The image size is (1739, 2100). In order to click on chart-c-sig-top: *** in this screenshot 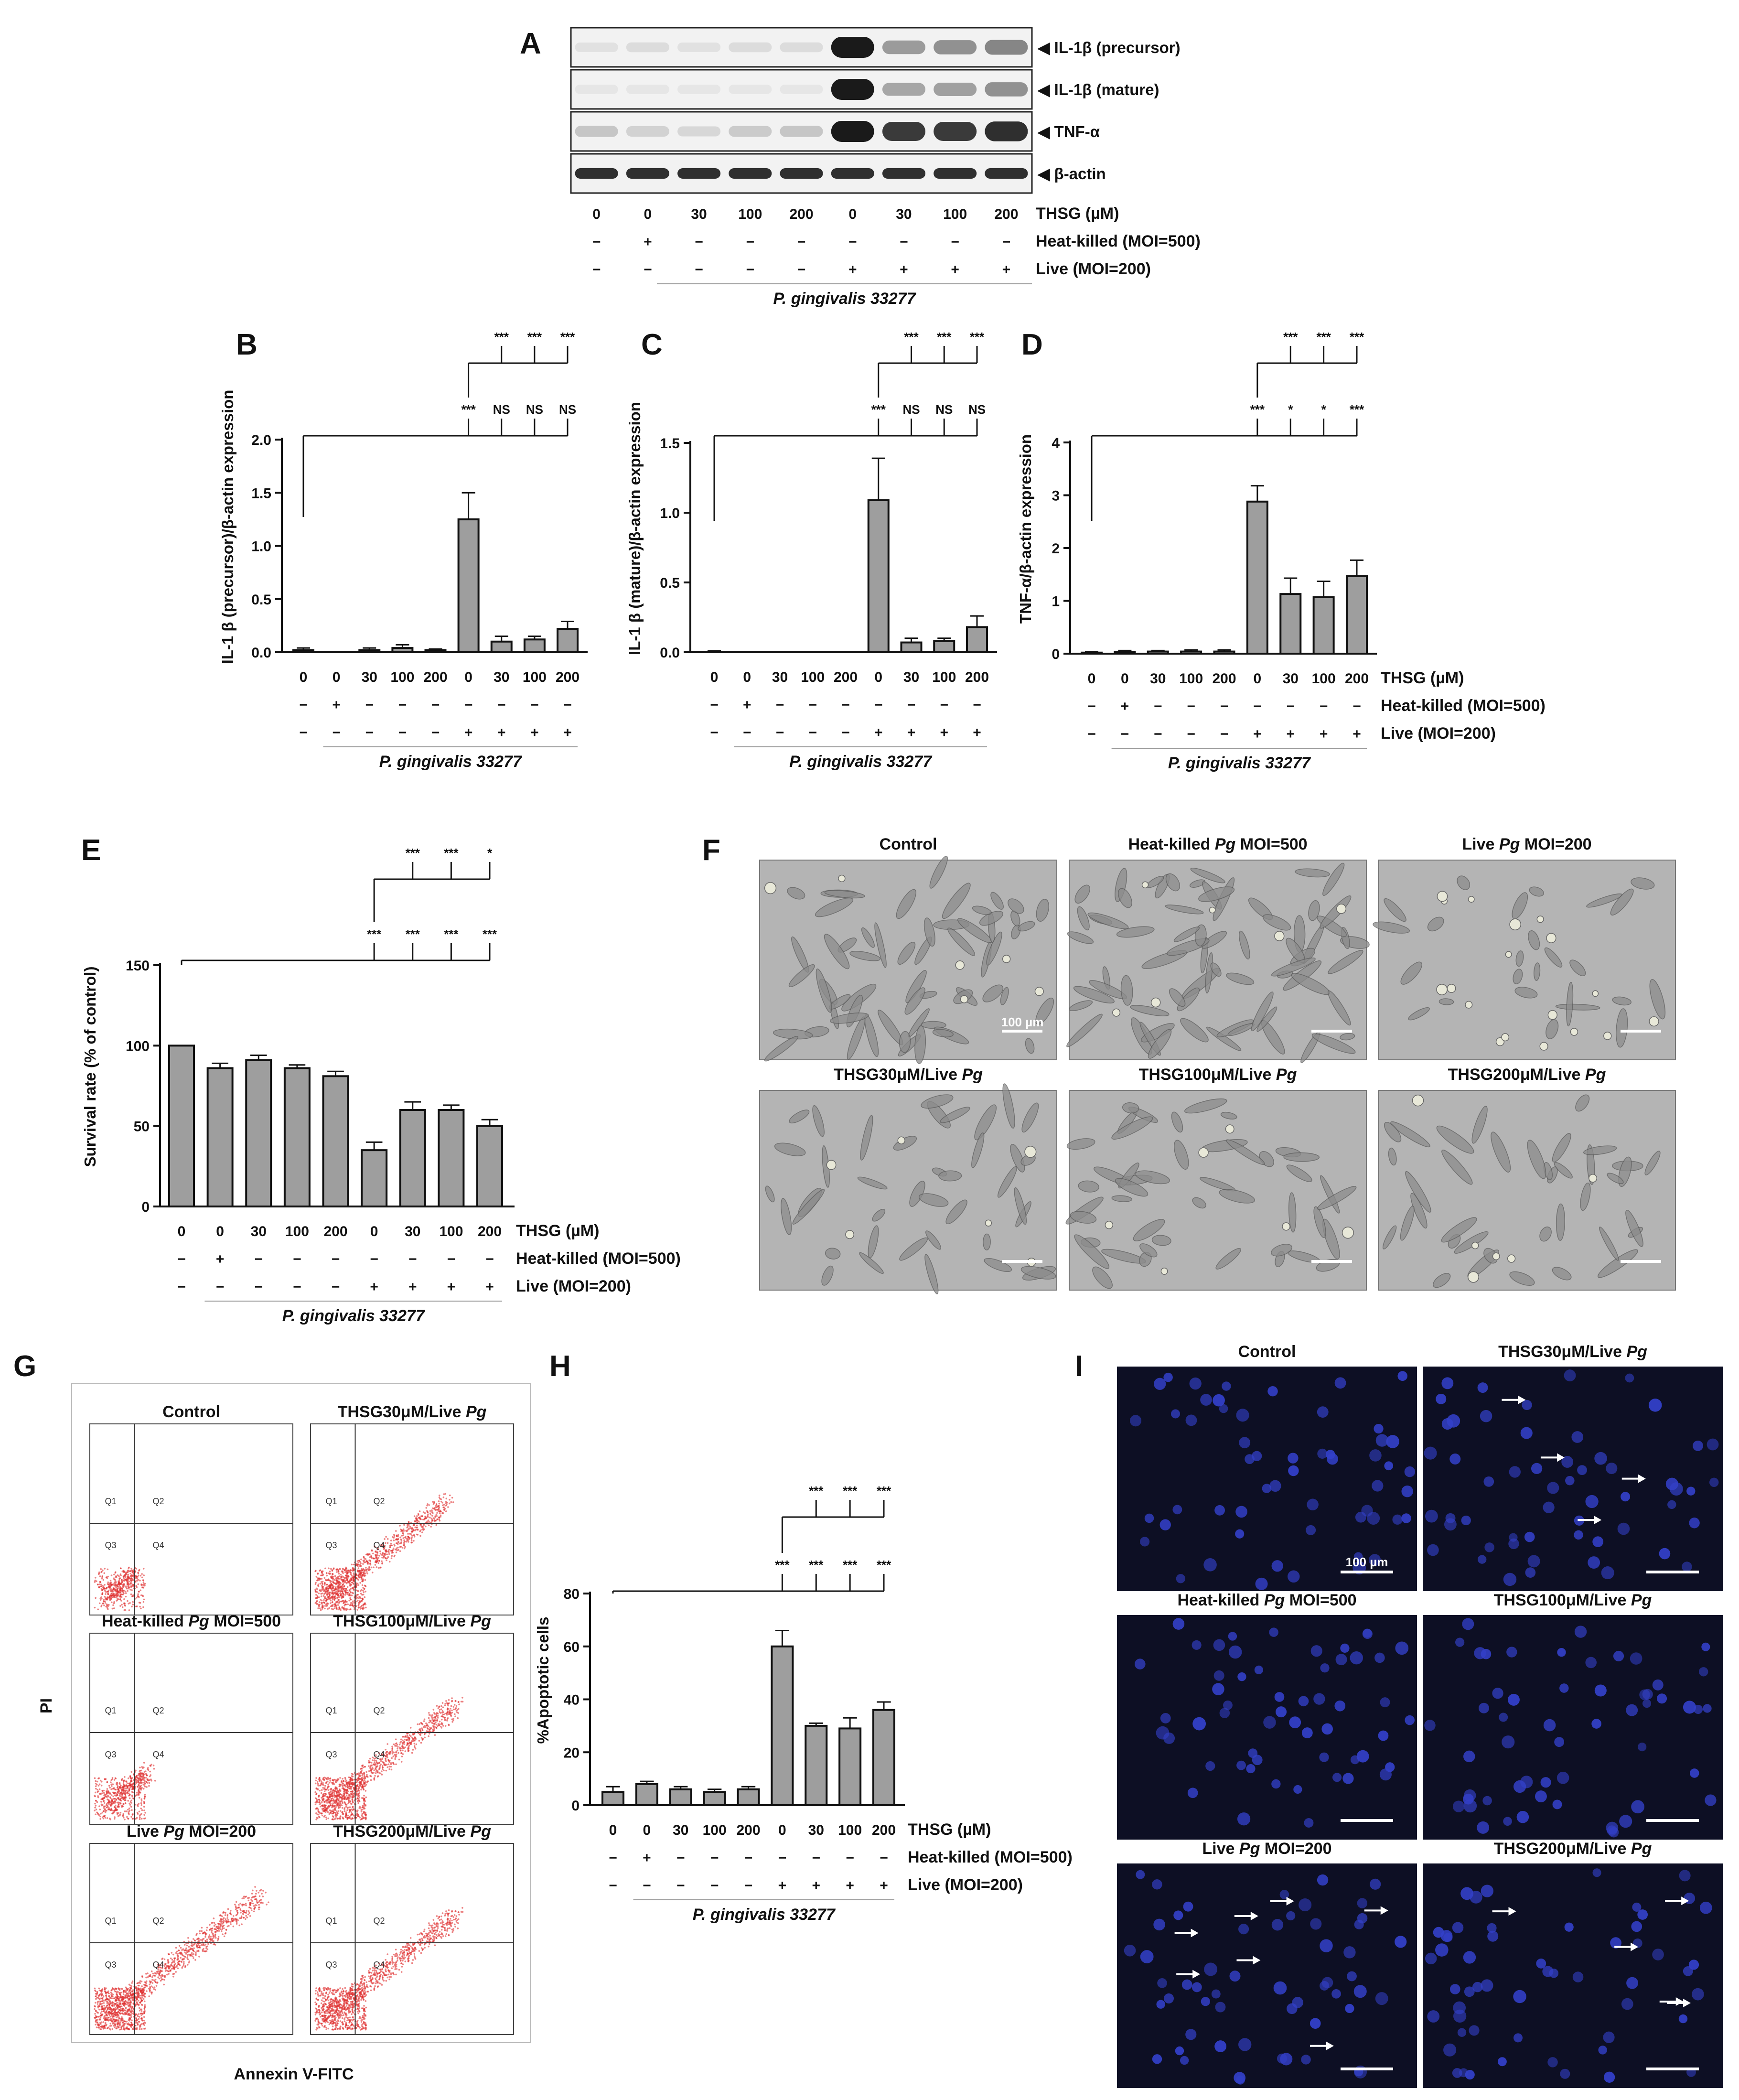, I will do `click(944, 337)`.